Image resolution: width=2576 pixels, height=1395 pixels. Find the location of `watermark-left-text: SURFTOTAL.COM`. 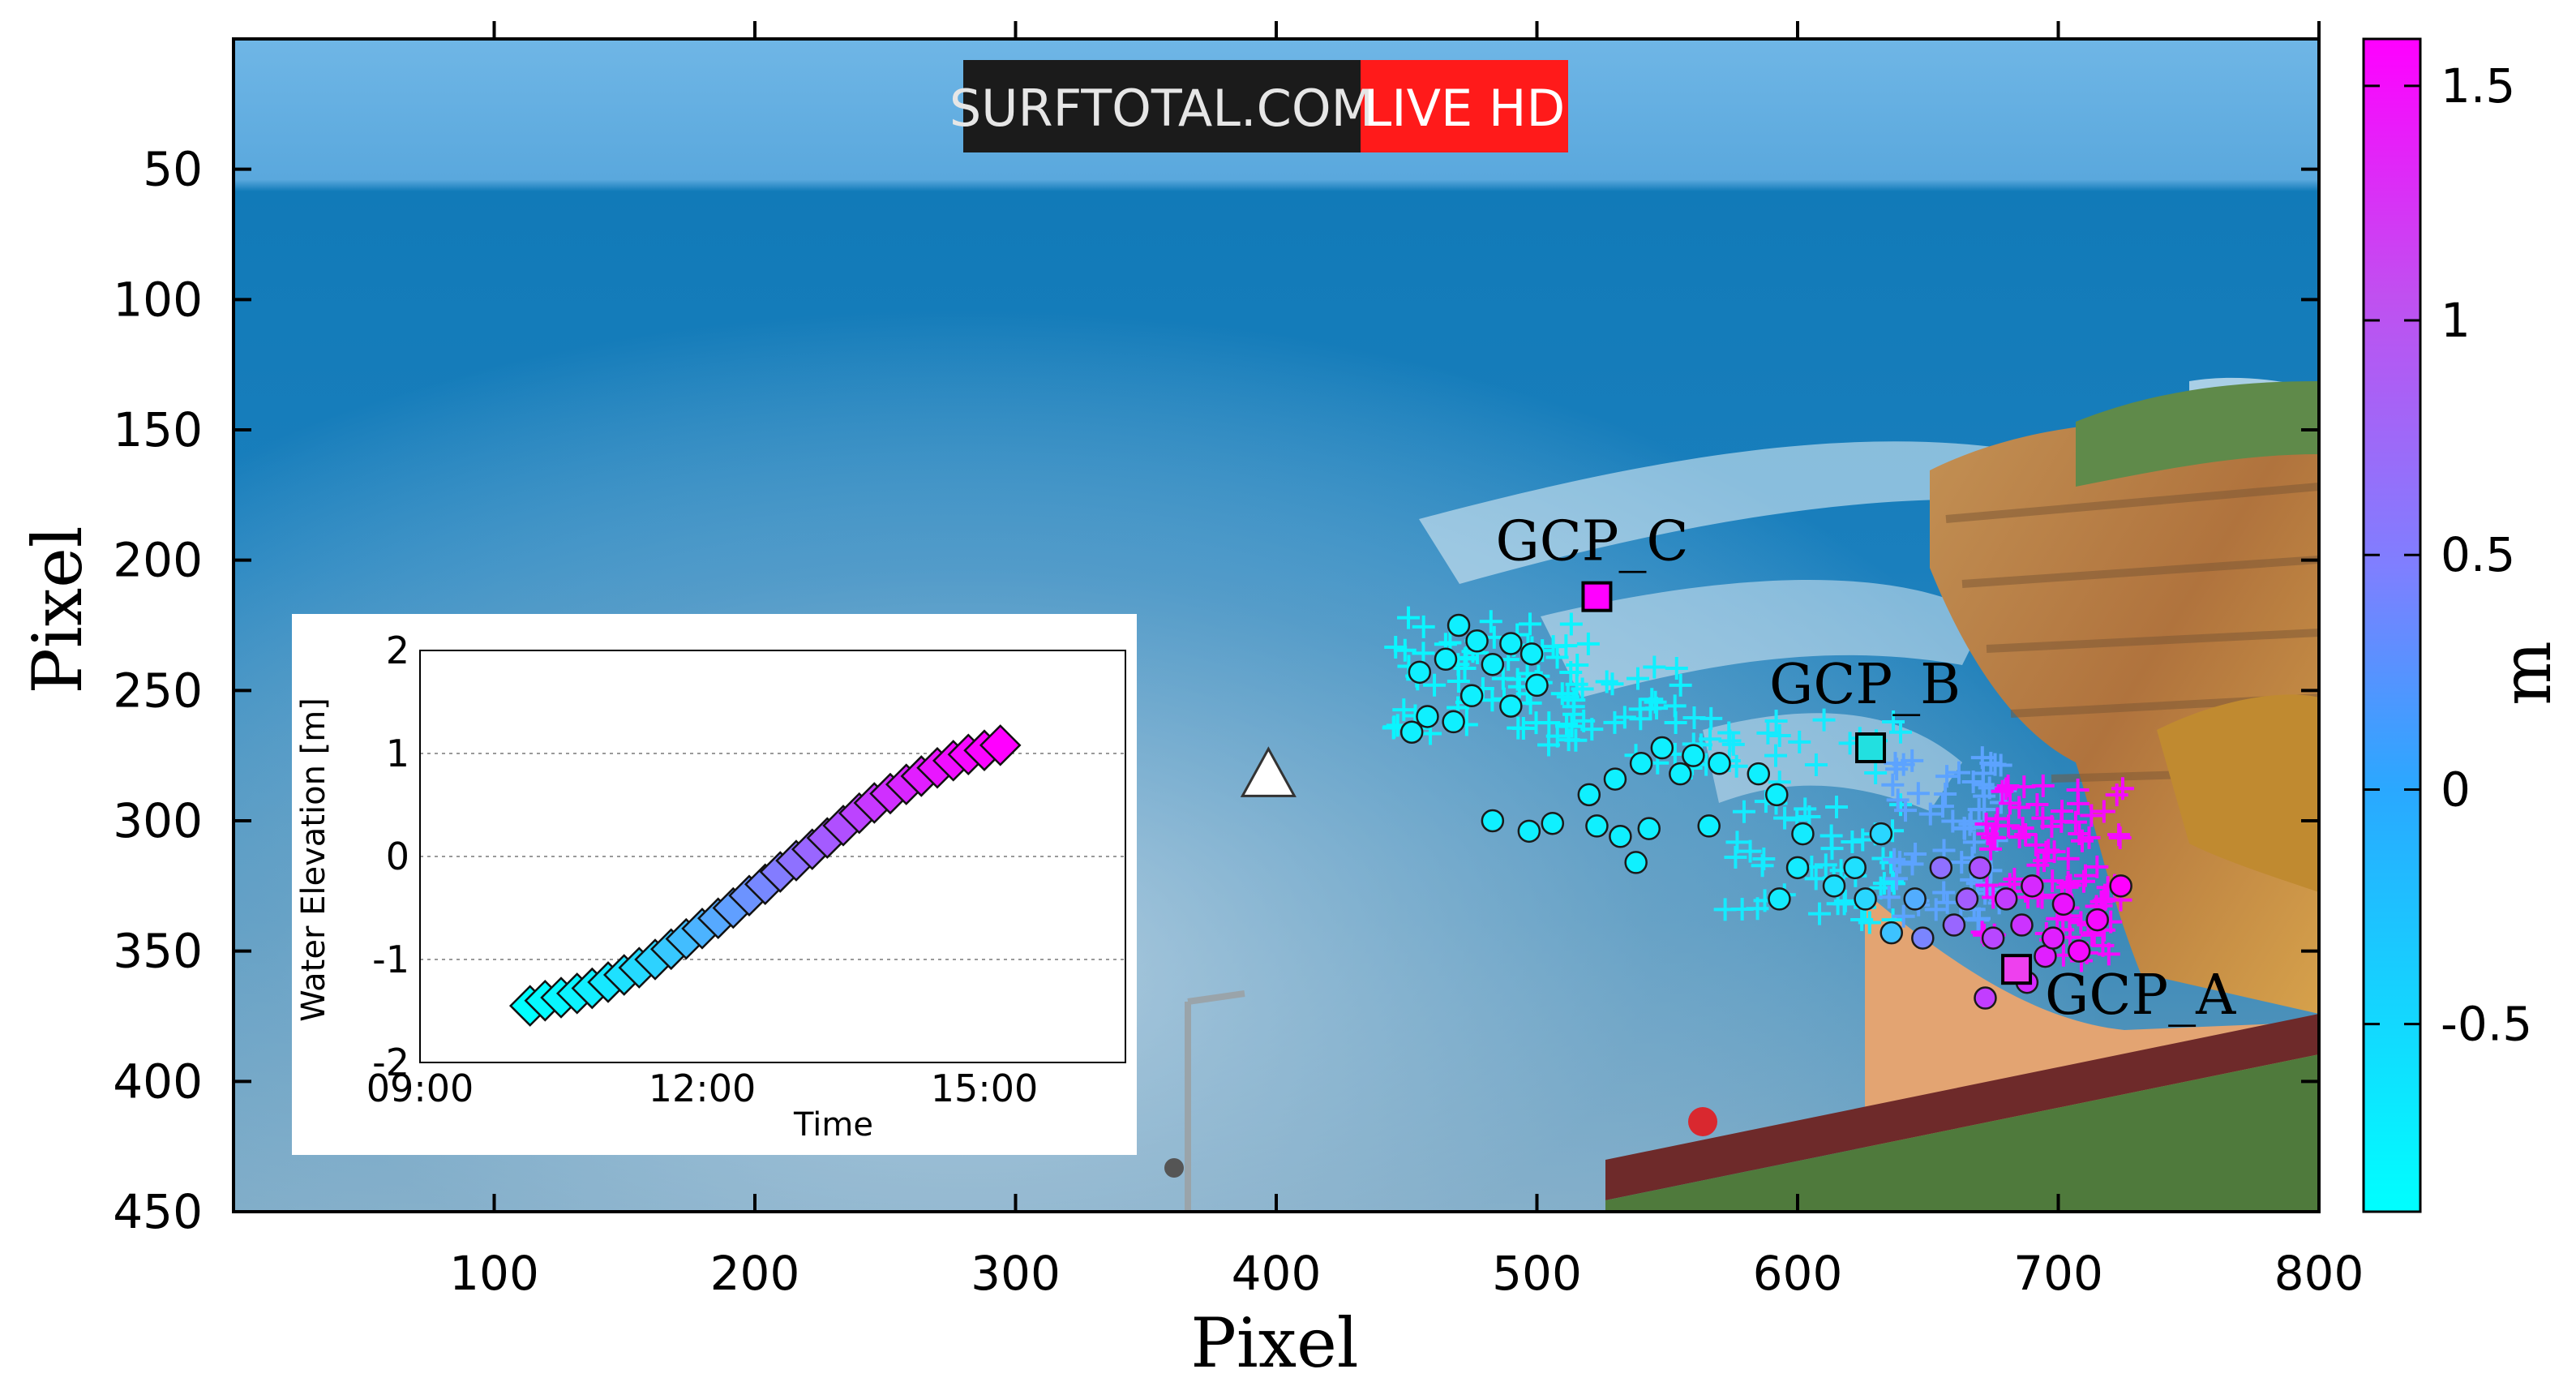

watermark-left-text: SURFTOTAL.COM is located at coordinates (1161, 109).